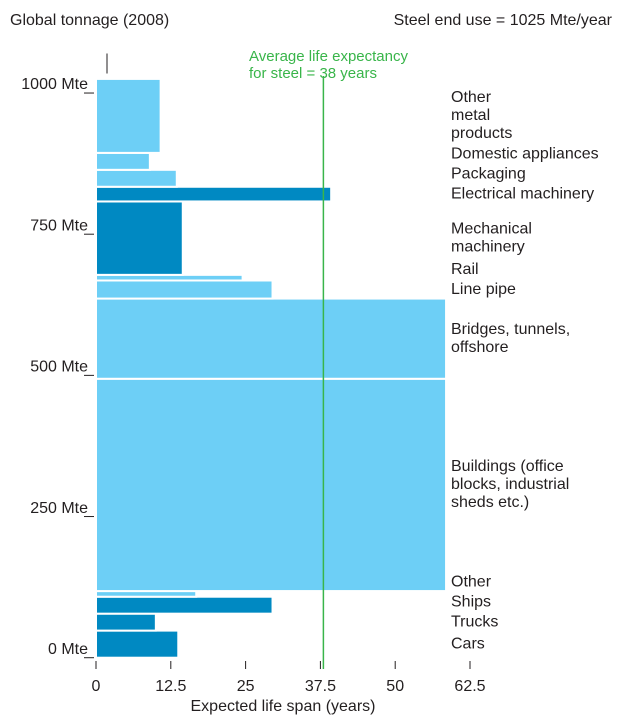 The height and width of the screenshot is (717, 631). I want to click on category-label: Packaging, so click(488, 173).